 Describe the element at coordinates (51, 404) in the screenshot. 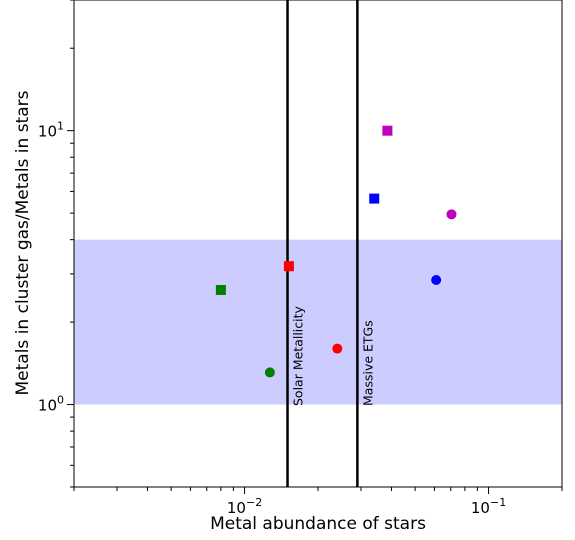

I see `y-tick-label-1: 10⁰` at that location.